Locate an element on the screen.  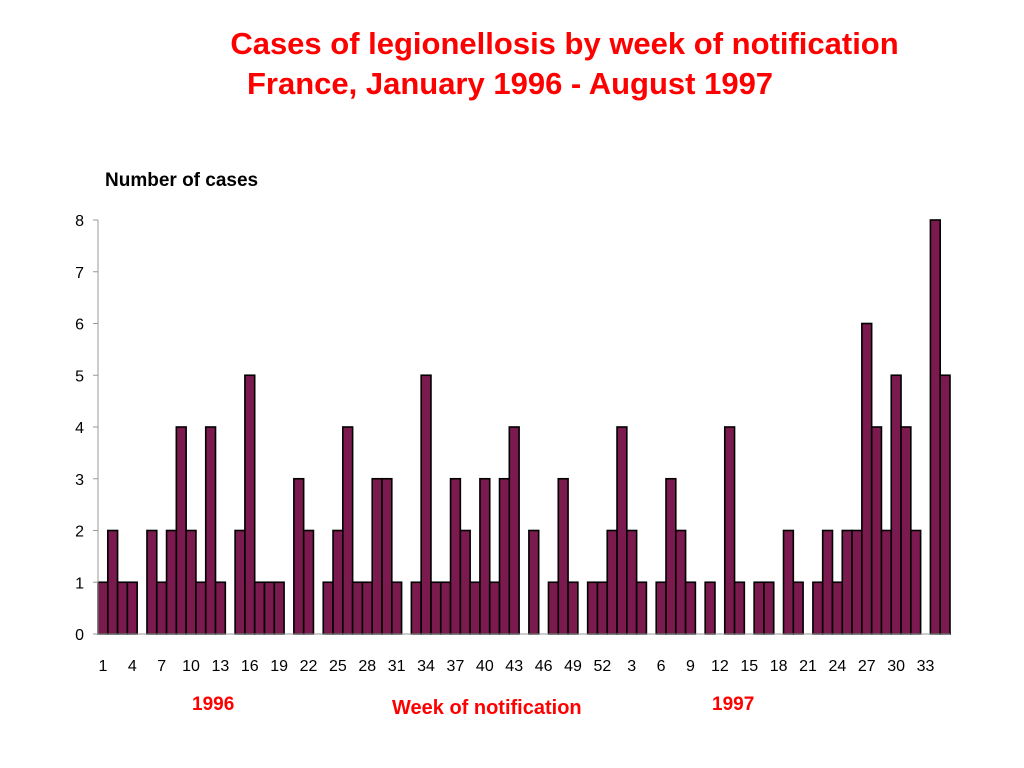
y-tick-label-1: 1 is located at coordinates (79, 583).